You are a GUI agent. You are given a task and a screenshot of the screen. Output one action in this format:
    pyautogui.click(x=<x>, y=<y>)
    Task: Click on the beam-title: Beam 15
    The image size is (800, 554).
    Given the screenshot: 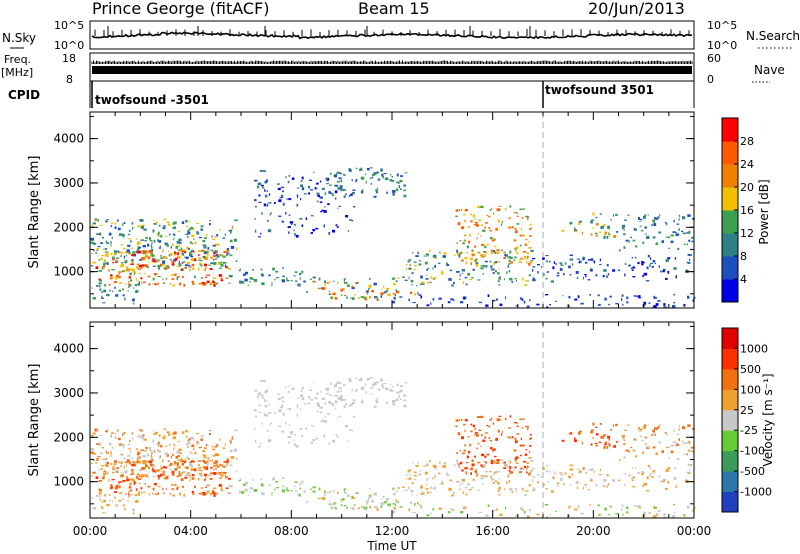 What is the action you would take?
    pyautogui.click(x=394, y=9)
    